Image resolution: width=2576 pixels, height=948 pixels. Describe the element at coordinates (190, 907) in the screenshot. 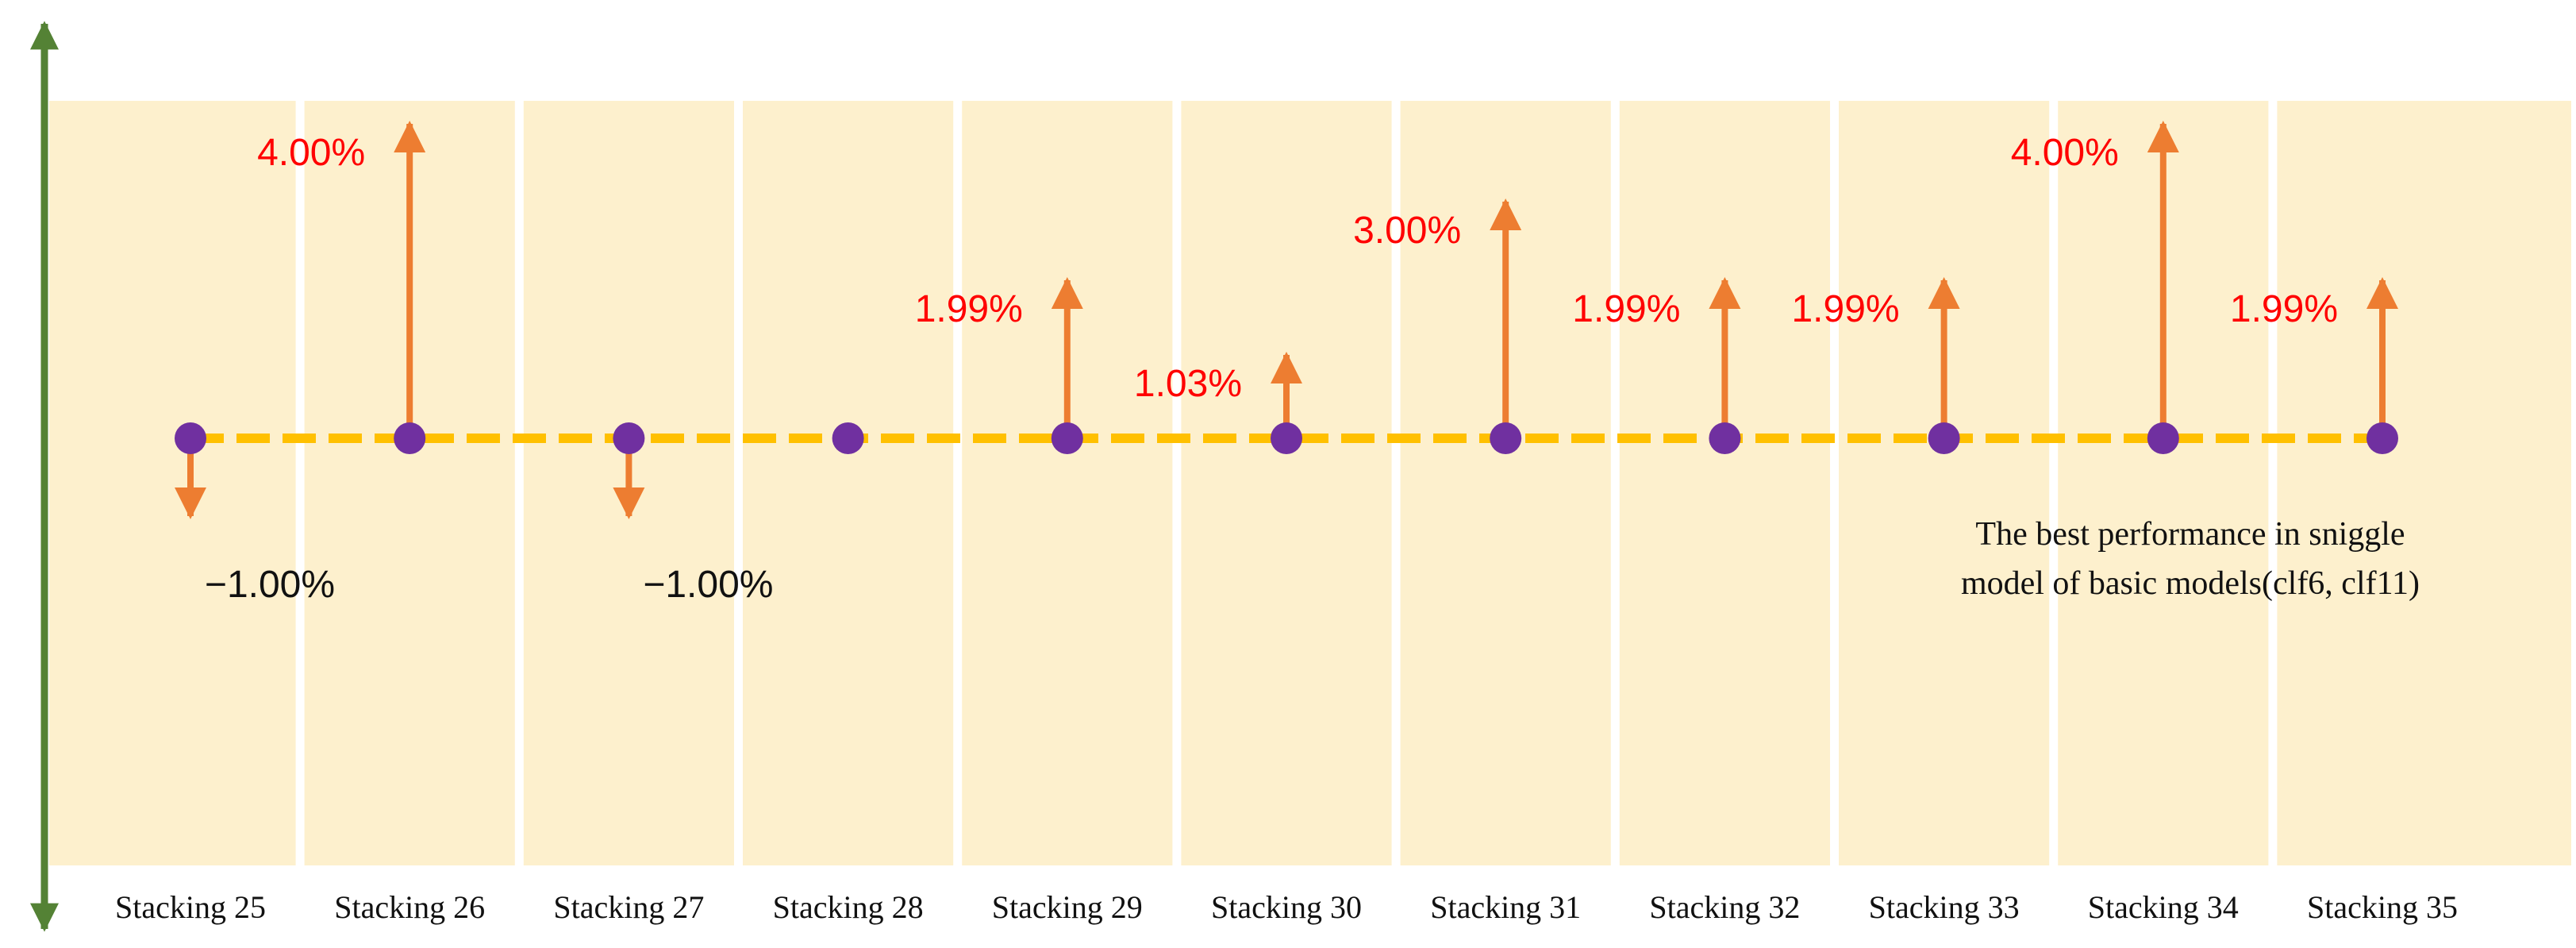

I see `x-tick-label: Stacking 25` at that location.